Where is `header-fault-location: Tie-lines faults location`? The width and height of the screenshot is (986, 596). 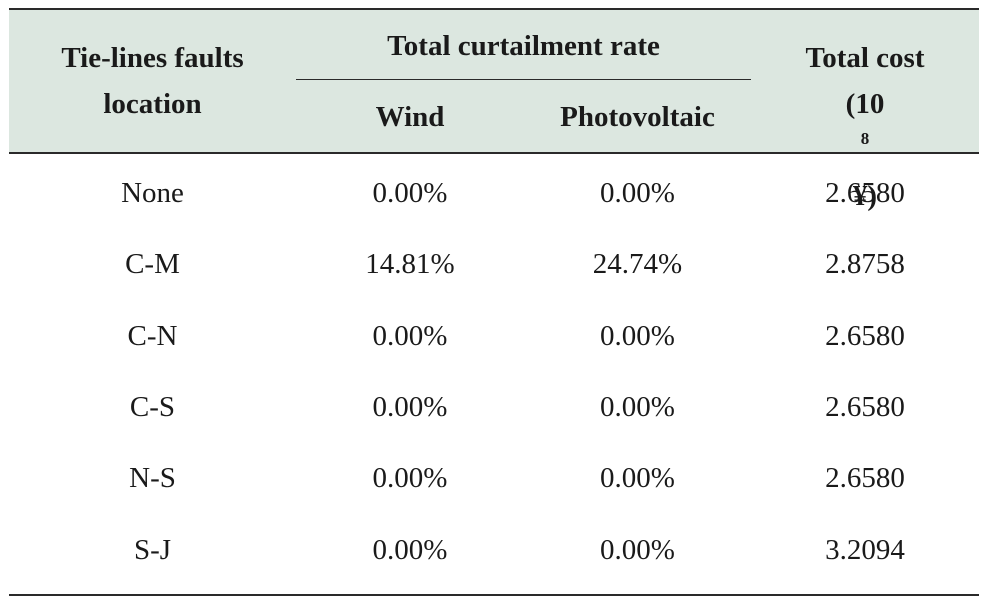 header-fault-location: Tie-lines faults location is located at coordinates (152, 81).